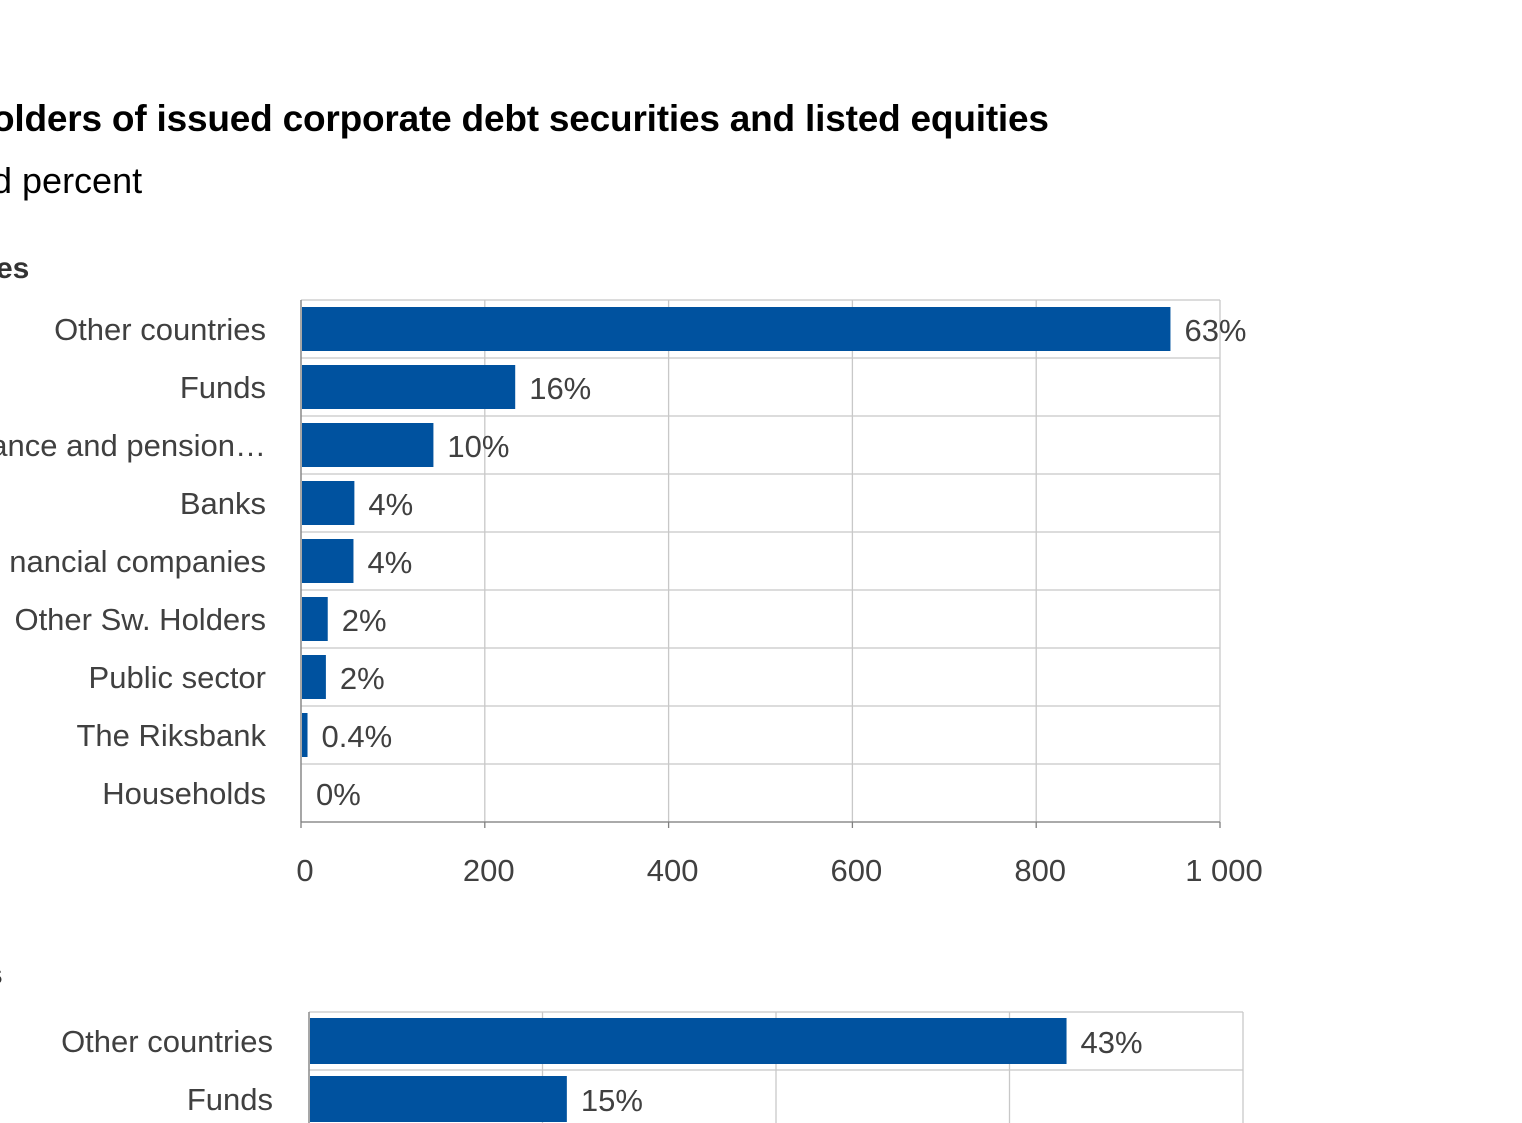 This screenshot has height=1123, width=1522. Describe the element at coordinates (673, 870) in the screenshot. I see `x-tick-label: 400` at that location.